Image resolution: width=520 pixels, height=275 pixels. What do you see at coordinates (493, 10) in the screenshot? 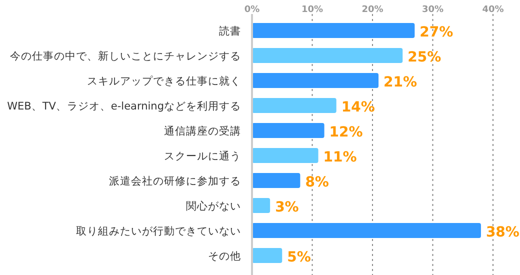
I see `x-tick-label: 40%` at bounding box center [493, 10].